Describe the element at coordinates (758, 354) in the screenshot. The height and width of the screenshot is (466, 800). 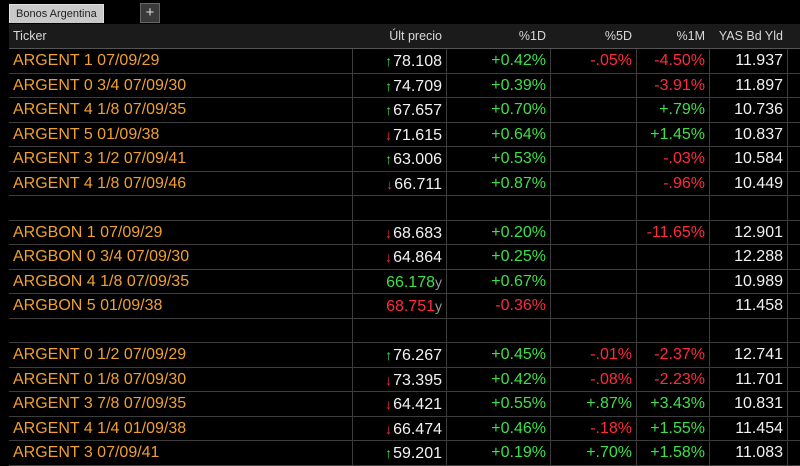
I see `yield-cell: 12.741` at that location.